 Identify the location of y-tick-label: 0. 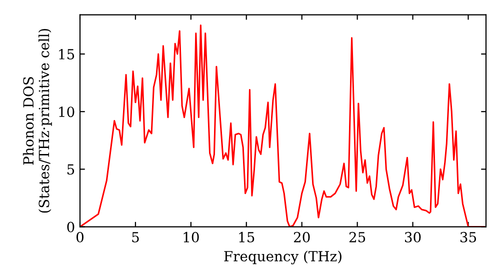
(70, 227).